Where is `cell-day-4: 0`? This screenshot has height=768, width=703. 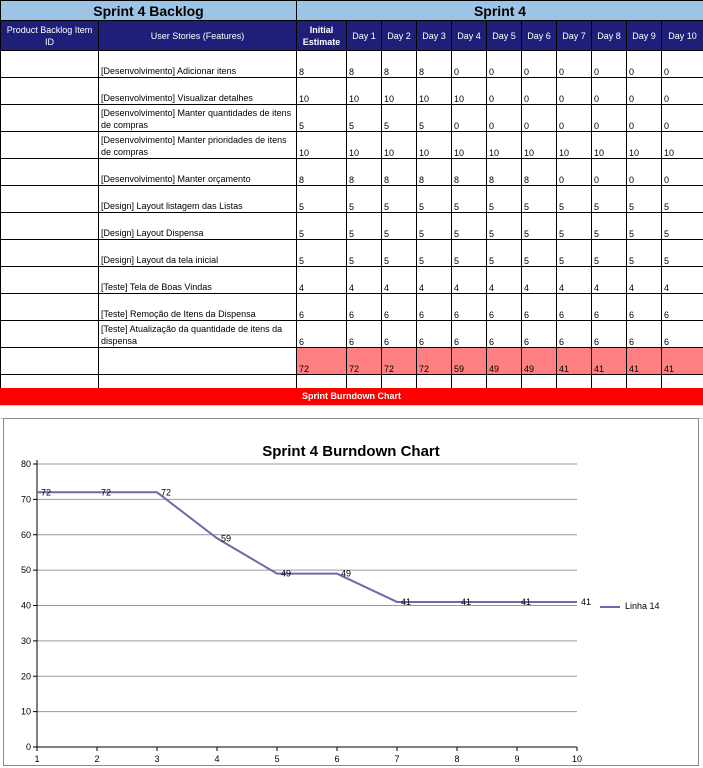 cell-day-4: 0 is located at coordinates (469, 118).